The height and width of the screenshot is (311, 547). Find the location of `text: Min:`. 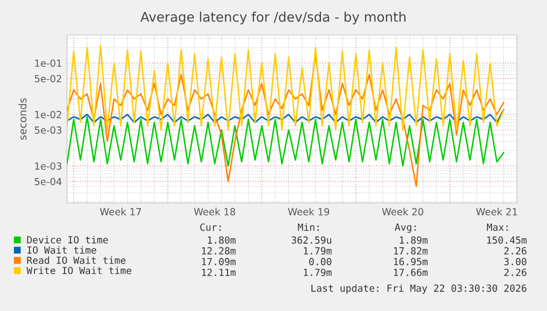

text: Min: is located at coordinates (308, 227).